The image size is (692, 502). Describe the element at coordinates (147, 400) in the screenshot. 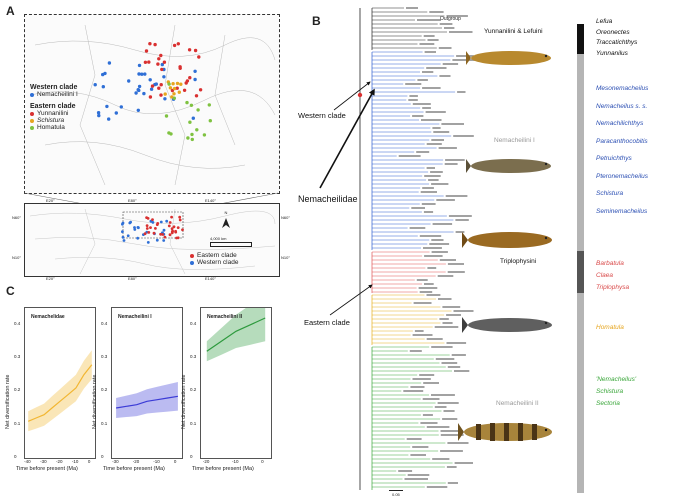

I see `confidence-band` at that location.